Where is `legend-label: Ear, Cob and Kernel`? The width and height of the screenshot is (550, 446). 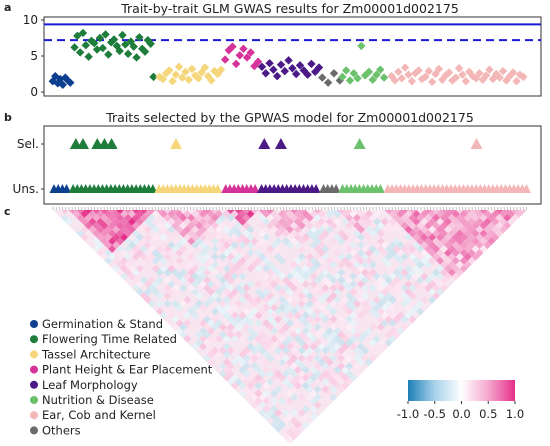
legend-label: Ear, Cob and Kernel is located at coordinates (99, 415).